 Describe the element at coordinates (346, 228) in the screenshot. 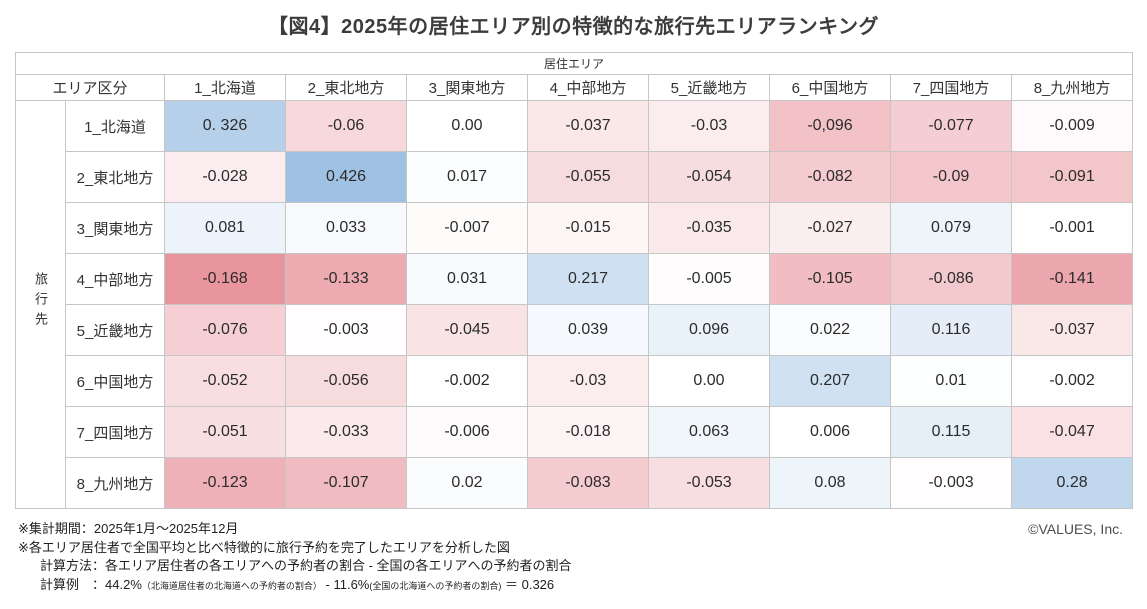

I see `value-cell: 0.033` at that location.